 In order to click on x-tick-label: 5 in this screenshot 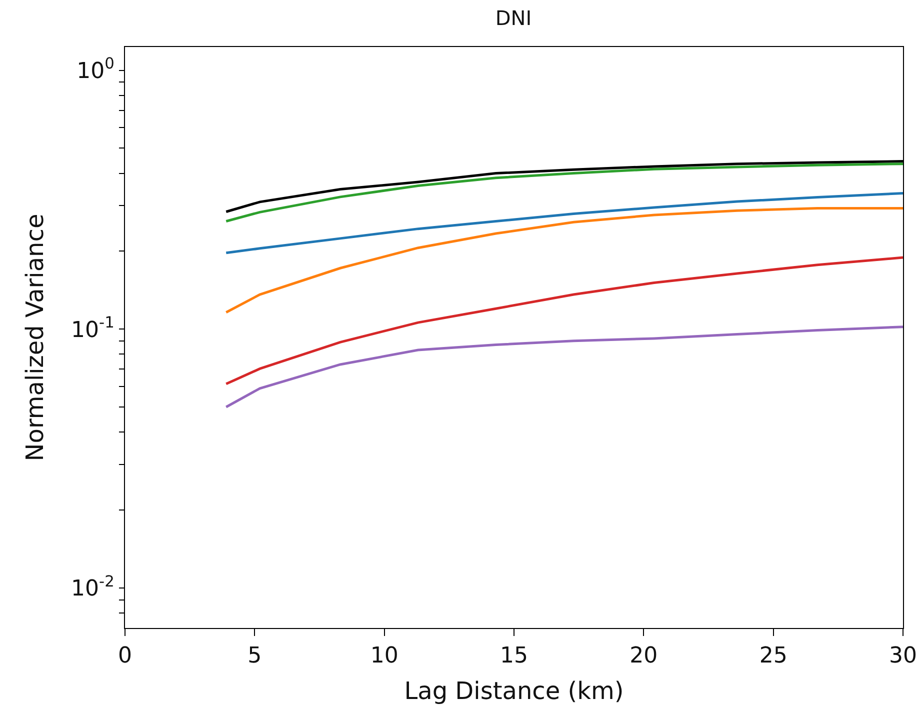, I will do `click(255, 656)`.